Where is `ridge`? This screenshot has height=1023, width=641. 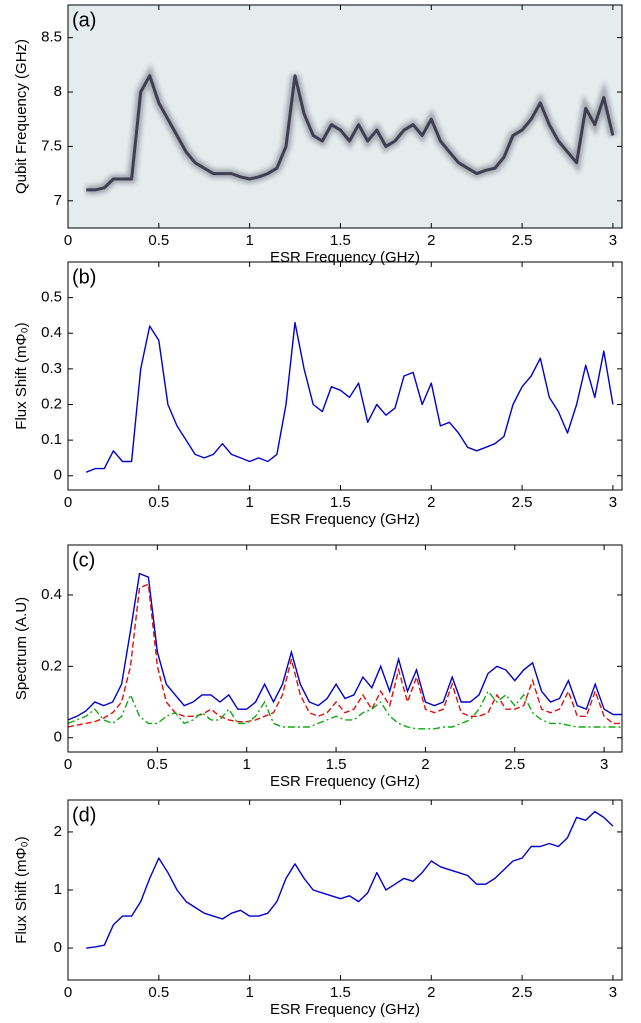
ridge is located at coordinates (350, 133).